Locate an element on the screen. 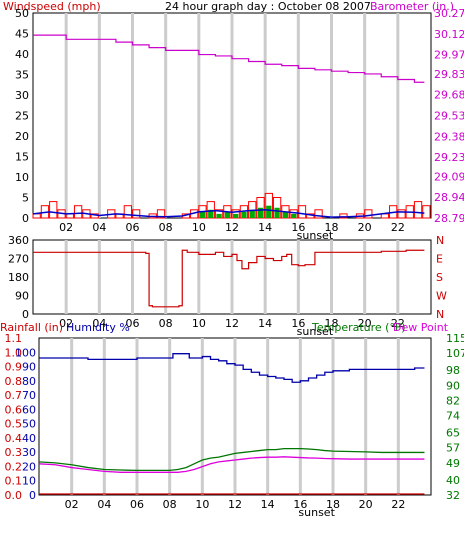 This screenshot has width=464, height=554. compass-tick-label: W is located at coordinates (441, 296).